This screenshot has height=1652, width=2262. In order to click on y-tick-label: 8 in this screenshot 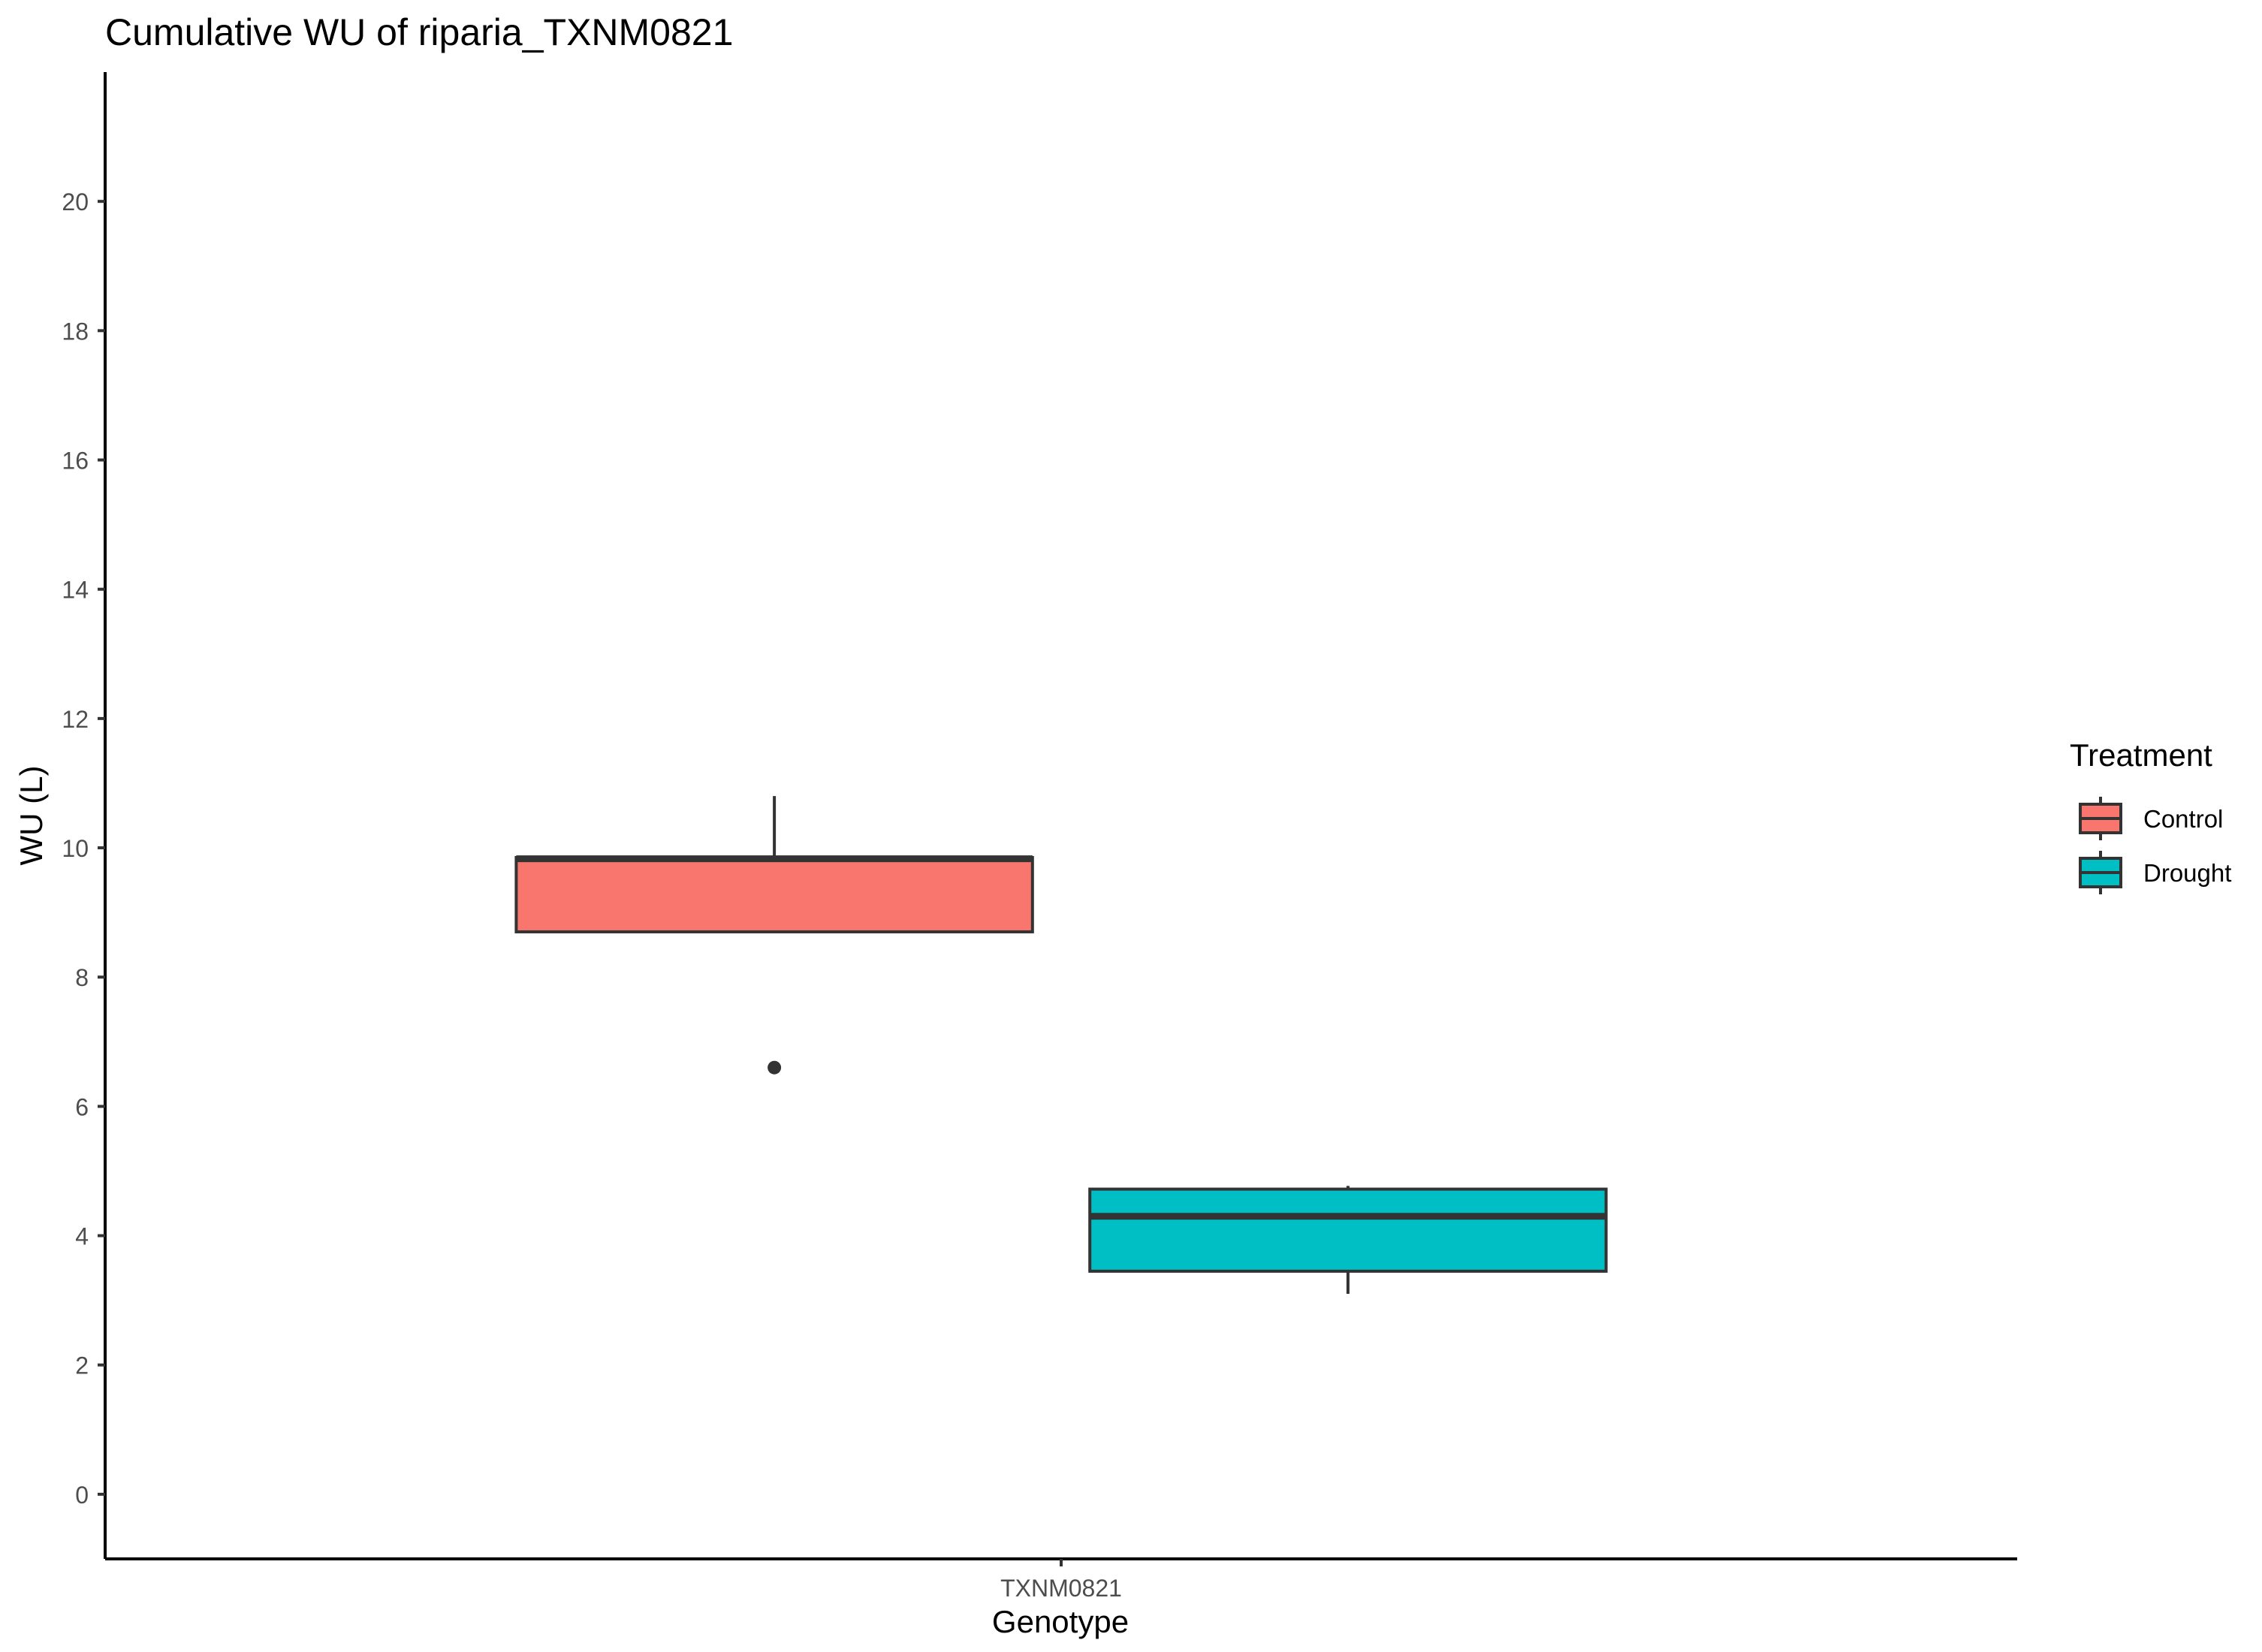, I will do `click(82, 977)`.